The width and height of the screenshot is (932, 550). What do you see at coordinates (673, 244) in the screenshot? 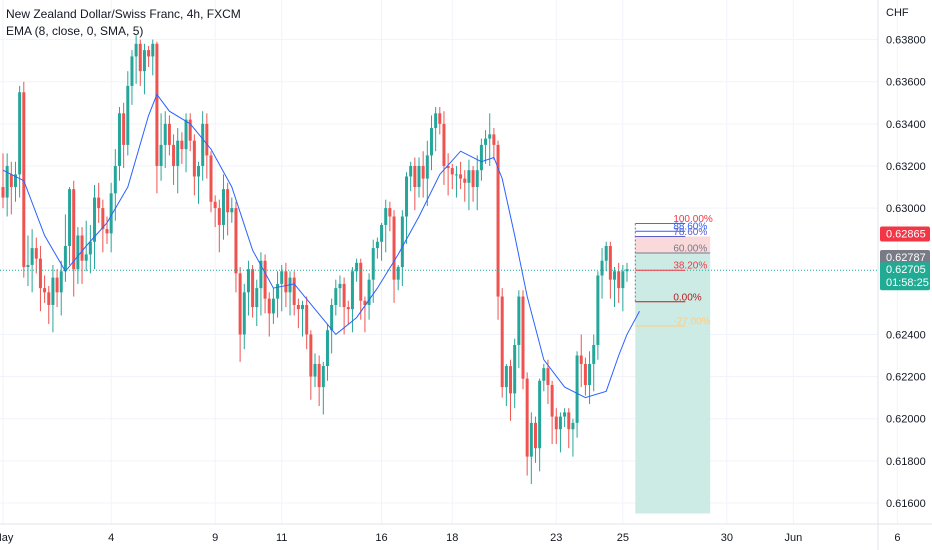
I see `stop-loss-zone` at bounding box center [673, 244].